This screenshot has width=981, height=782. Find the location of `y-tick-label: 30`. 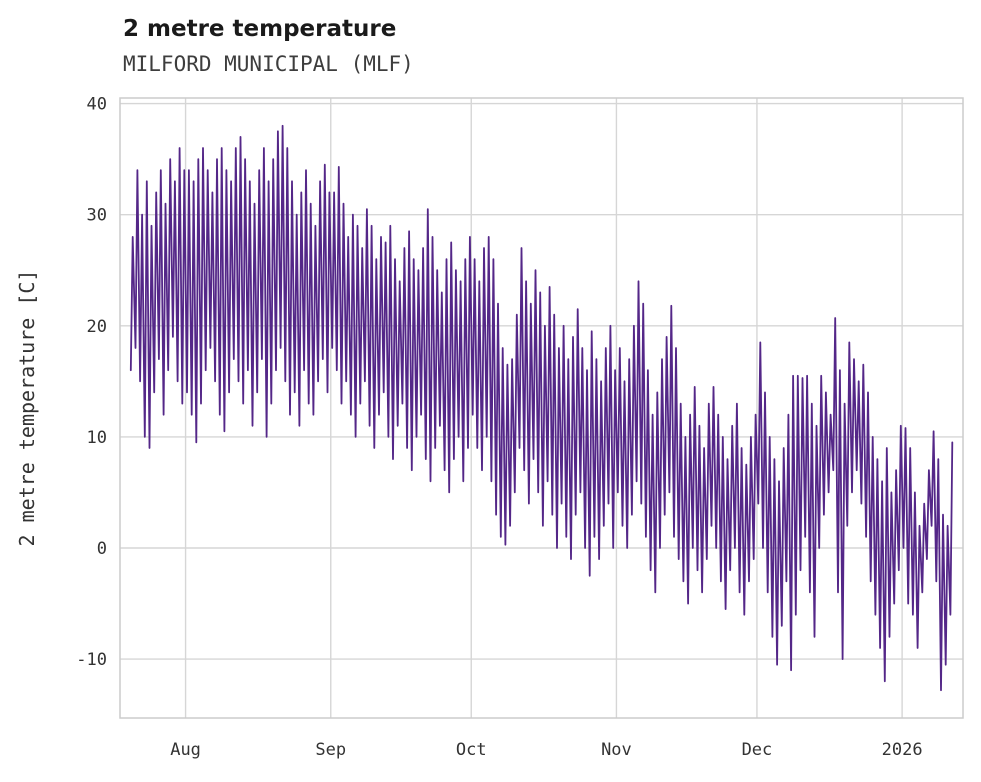

y-tick-label: 30 is located at coordinates (97, 216).